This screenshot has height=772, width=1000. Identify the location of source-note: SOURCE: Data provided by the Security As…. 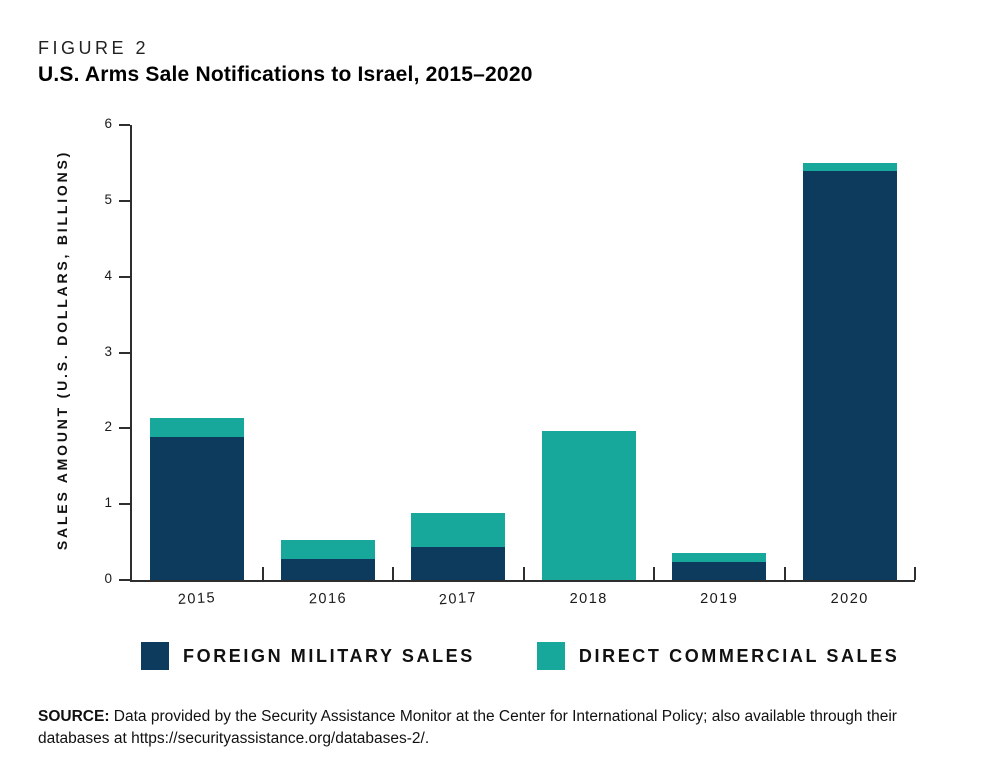
(500, 728).